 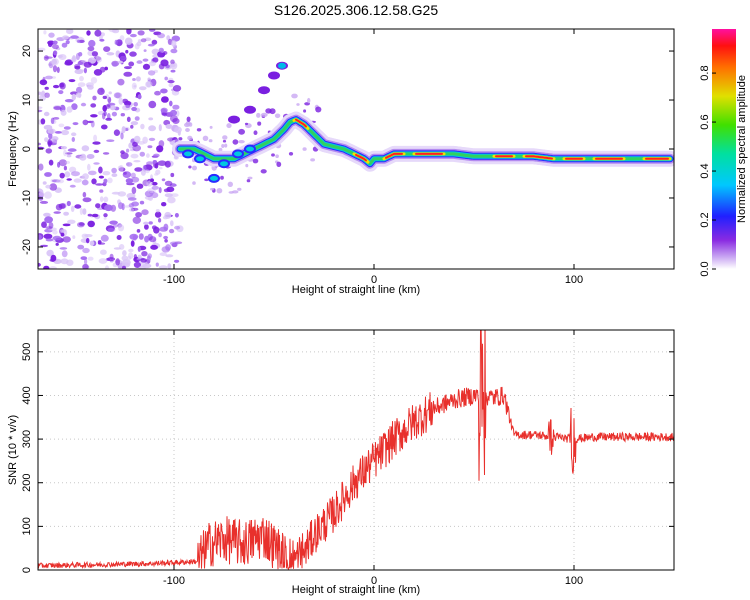 I want to click on spectrogram-ridge-red, so click(x=301, y=123).